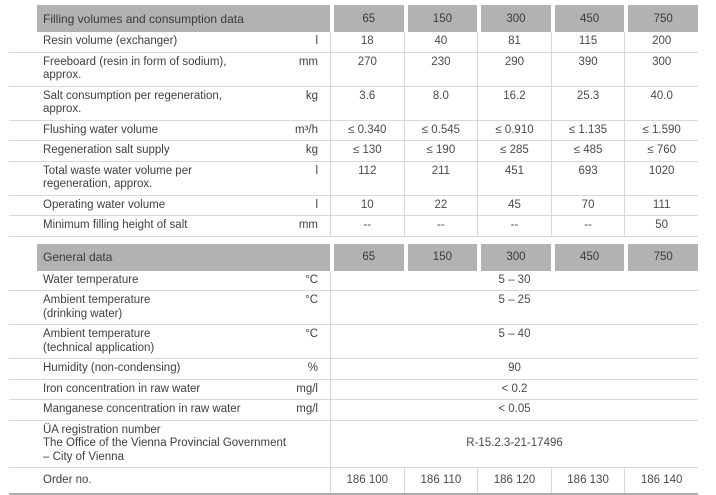  Describe the element at coordinates (112, 368) in the screenshot. I see `row-label: Humidity (non-condensing)` at that location.